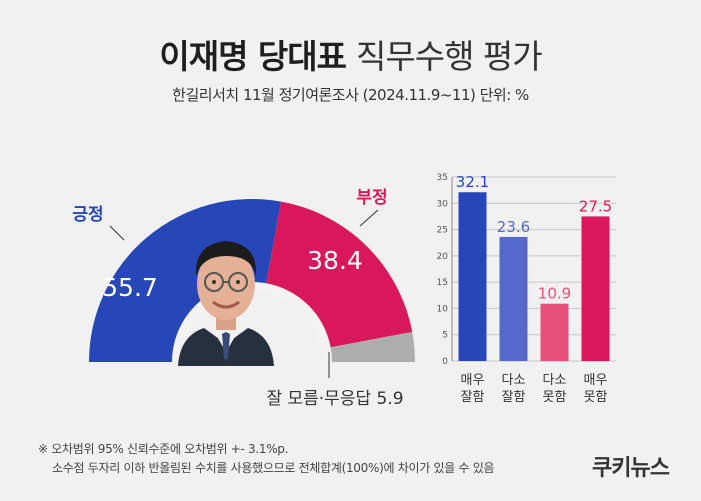  Describe the element at coordinates (371, 198) in the screenshot. I see `slice-label: 부정` at that location.